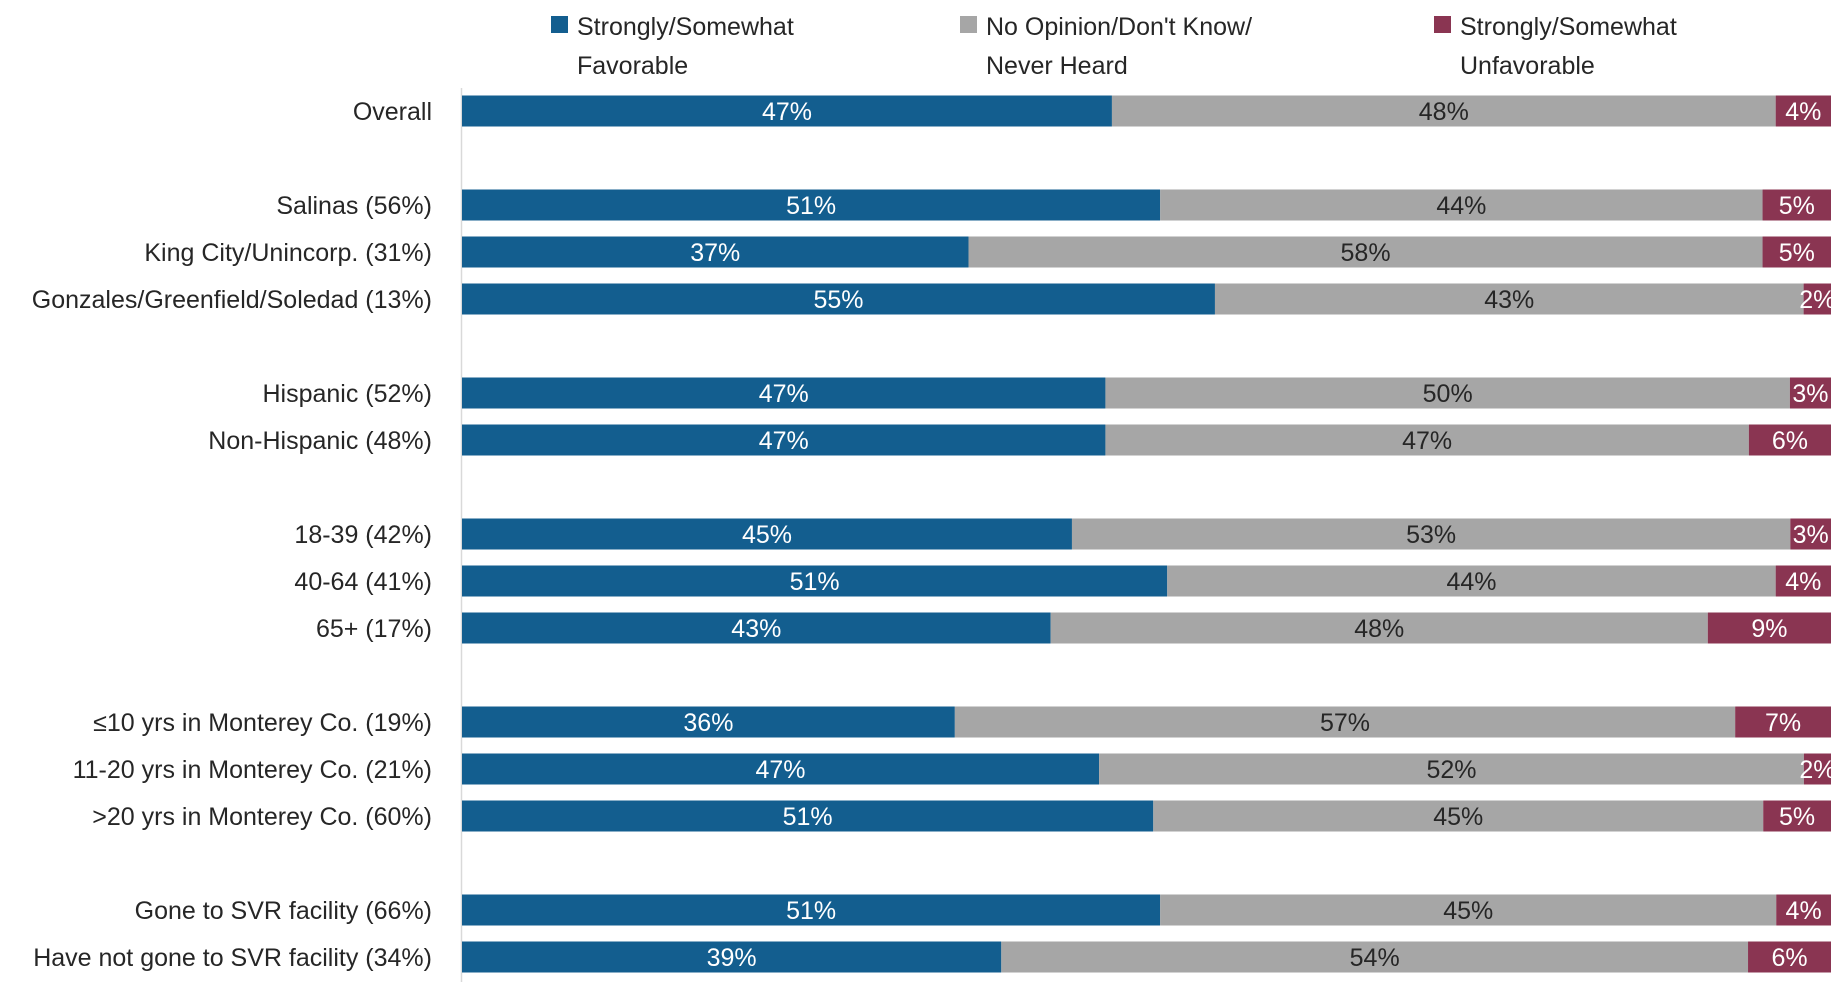  Describe the element at coordinates (374, 629) in the screenshot. I see `category-label: 65+ (17%)` at that location.